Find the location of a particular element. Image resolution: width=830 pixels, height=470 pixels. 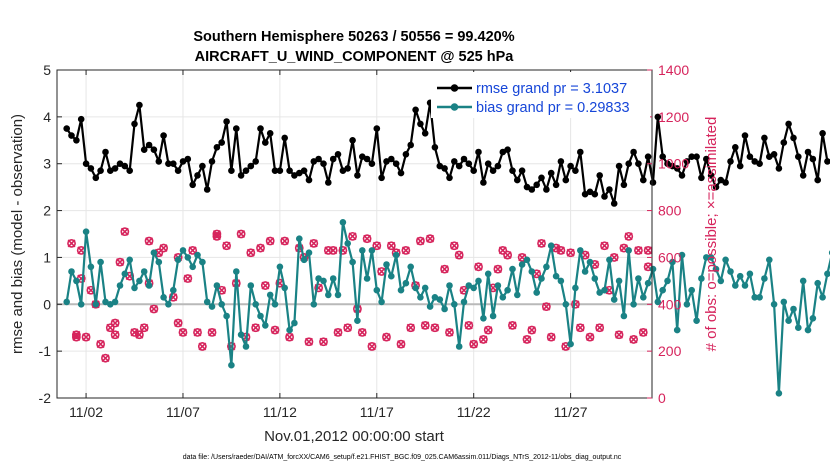

x-tick-label: 11/22 is located at coordinates (474, 412).